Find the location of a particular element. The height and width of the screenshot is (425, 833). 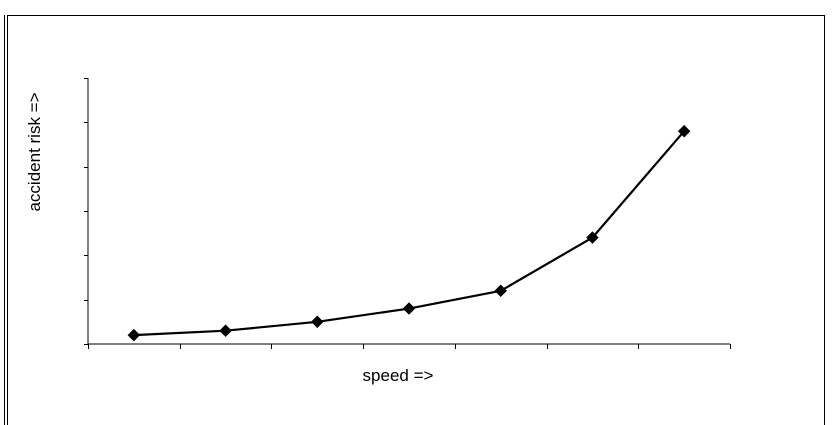

frame-border-outer is located at coordinates (4, 220).